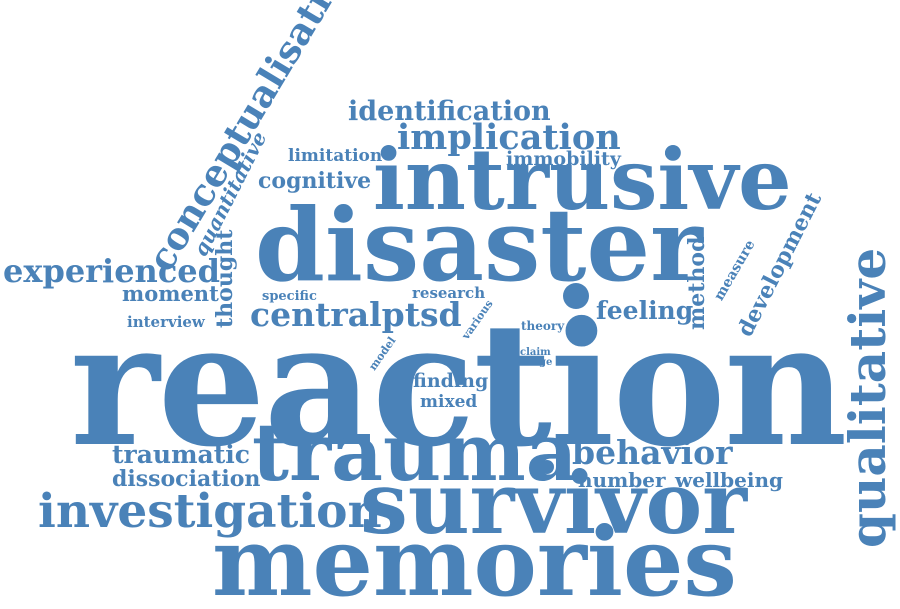  What do you see at coordinates (535, 352) in the screenshot?
I see `word-claim: claim` at bounding box center [535, 352].